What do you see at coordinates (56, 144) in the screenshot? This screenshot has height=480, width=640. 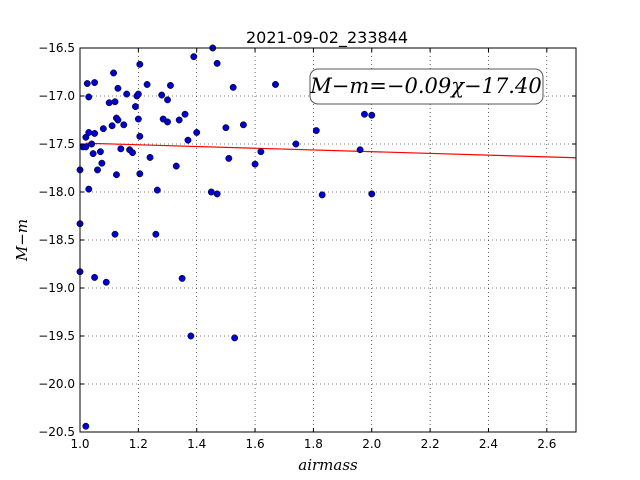 I see `y-tick-label: −17.5` at bounding box center [56, 144].